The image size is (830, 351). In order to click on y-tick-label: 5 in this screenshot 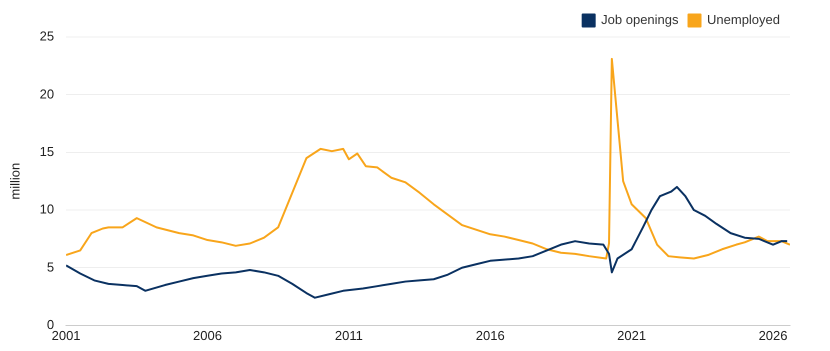, I will do `click(50, 266)`.